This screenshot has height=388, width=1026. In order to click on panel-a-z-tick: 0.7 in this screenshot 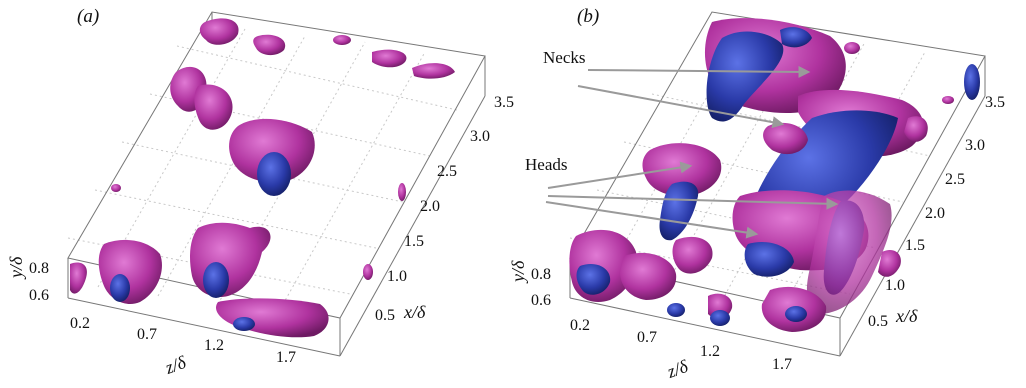, I will do `click(147, 334)`.